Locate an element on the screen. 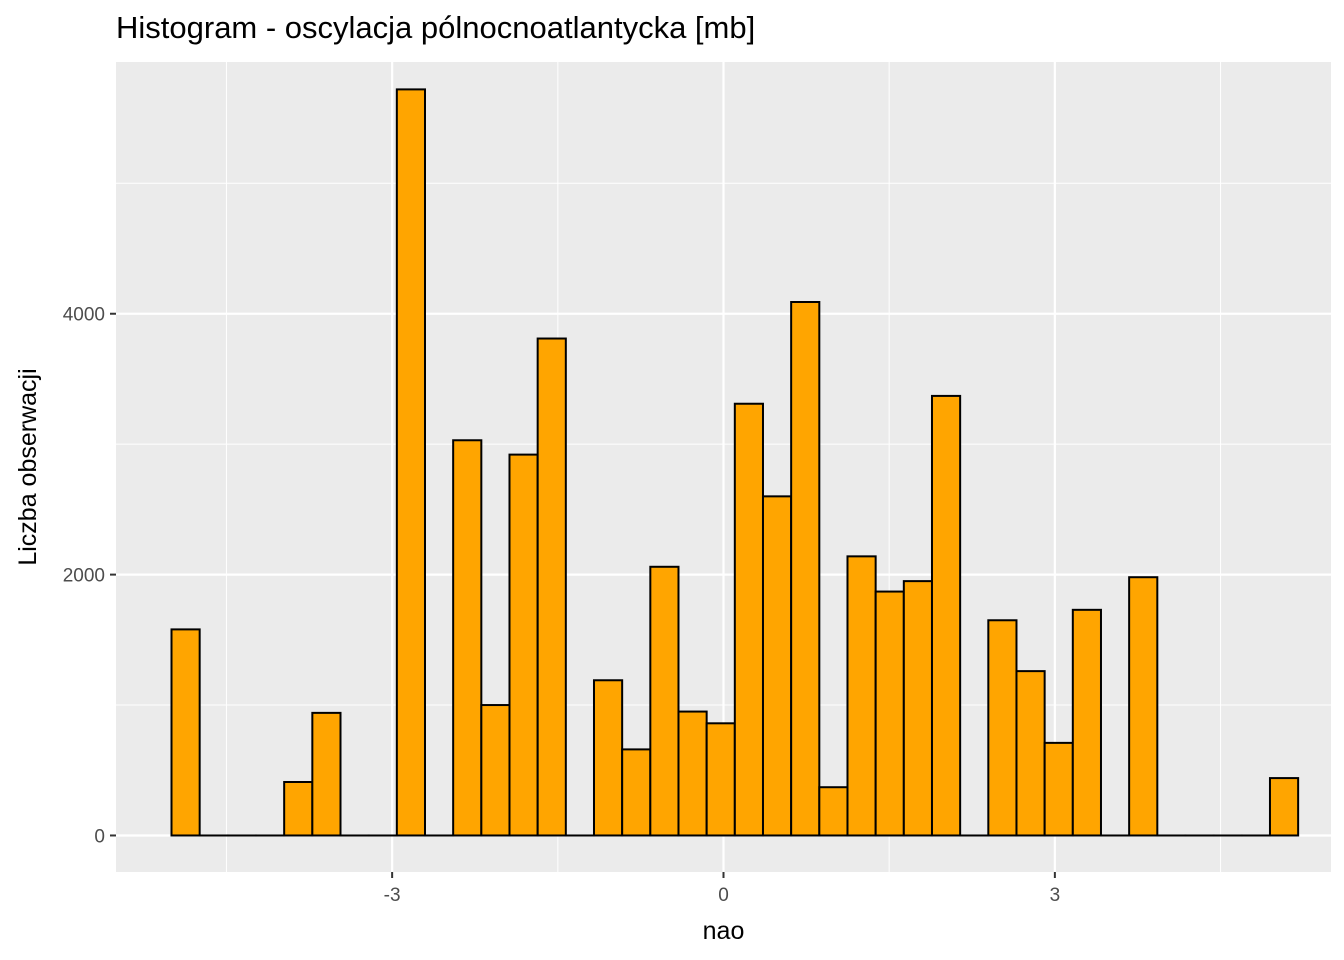 The width and height of the screenshot is (1344, 960). y-axis: 0 2000 4000 is located at coordinates (89, 576).